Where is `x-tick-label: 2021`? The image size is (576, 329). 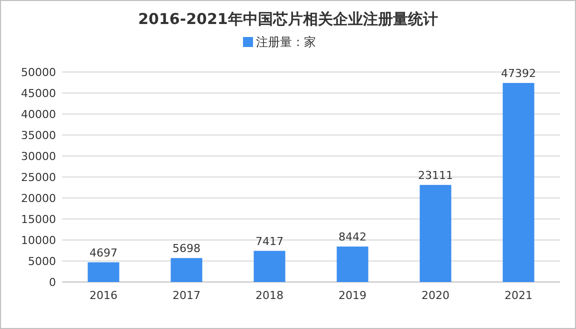
x-tick-label: 2021 is located at coordinates (518, 295).